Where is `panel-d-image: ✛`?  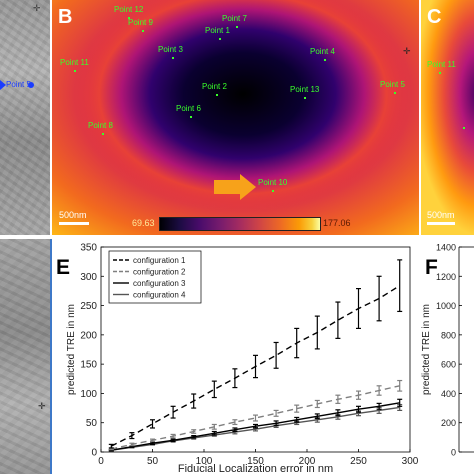
panel-d-image: ✛ is located at coordinates (25, 356).